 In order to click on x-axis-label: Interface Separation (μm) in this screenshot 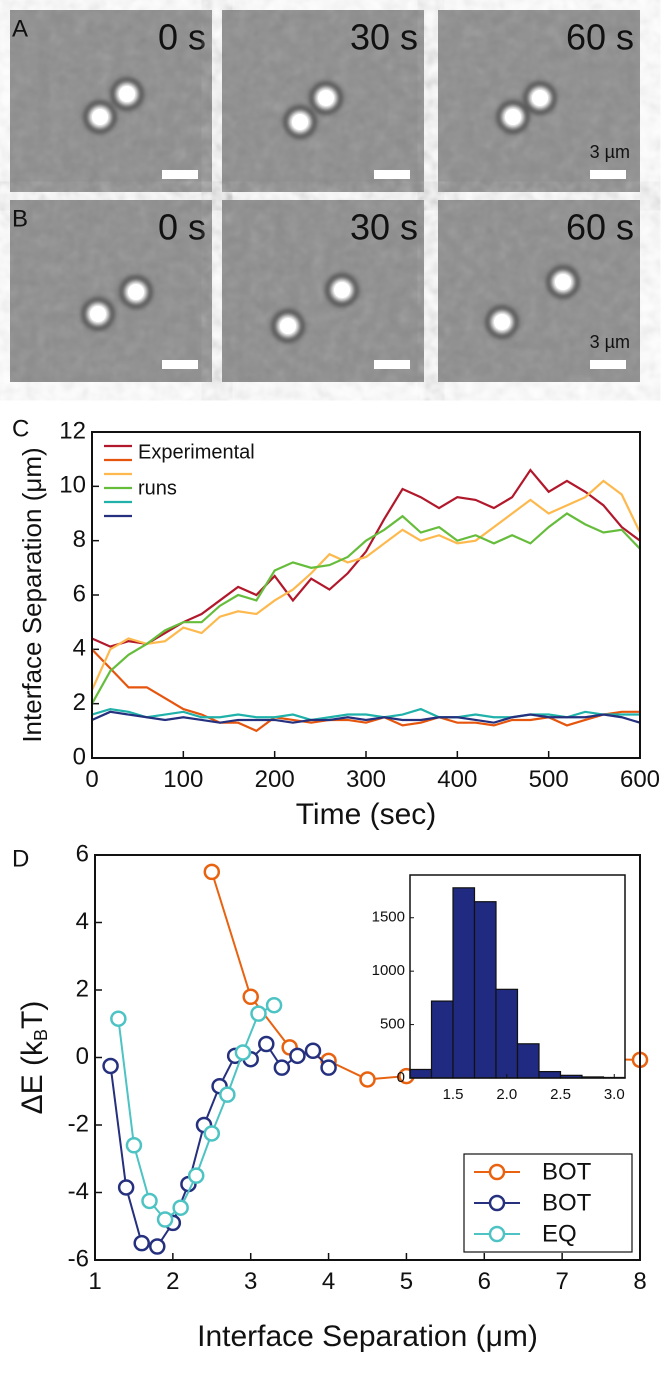, I will do `click(367, 1336)`.